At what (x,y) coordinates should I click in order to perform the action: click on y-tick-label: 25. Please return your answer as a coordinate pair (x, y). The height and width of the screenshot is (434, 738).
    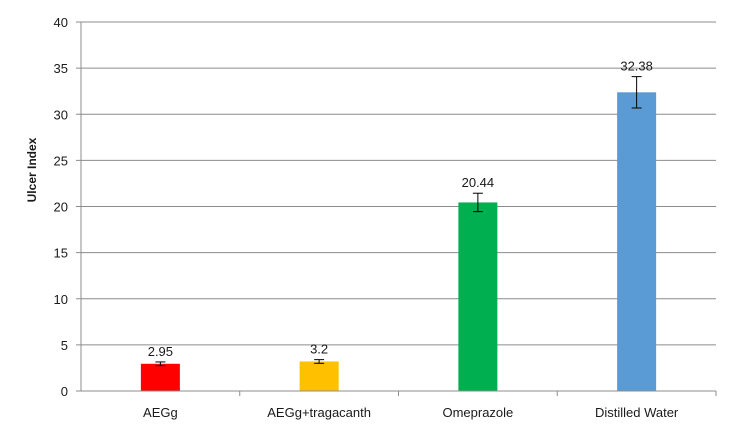
    Looking at the image, I should click on (61, 160).